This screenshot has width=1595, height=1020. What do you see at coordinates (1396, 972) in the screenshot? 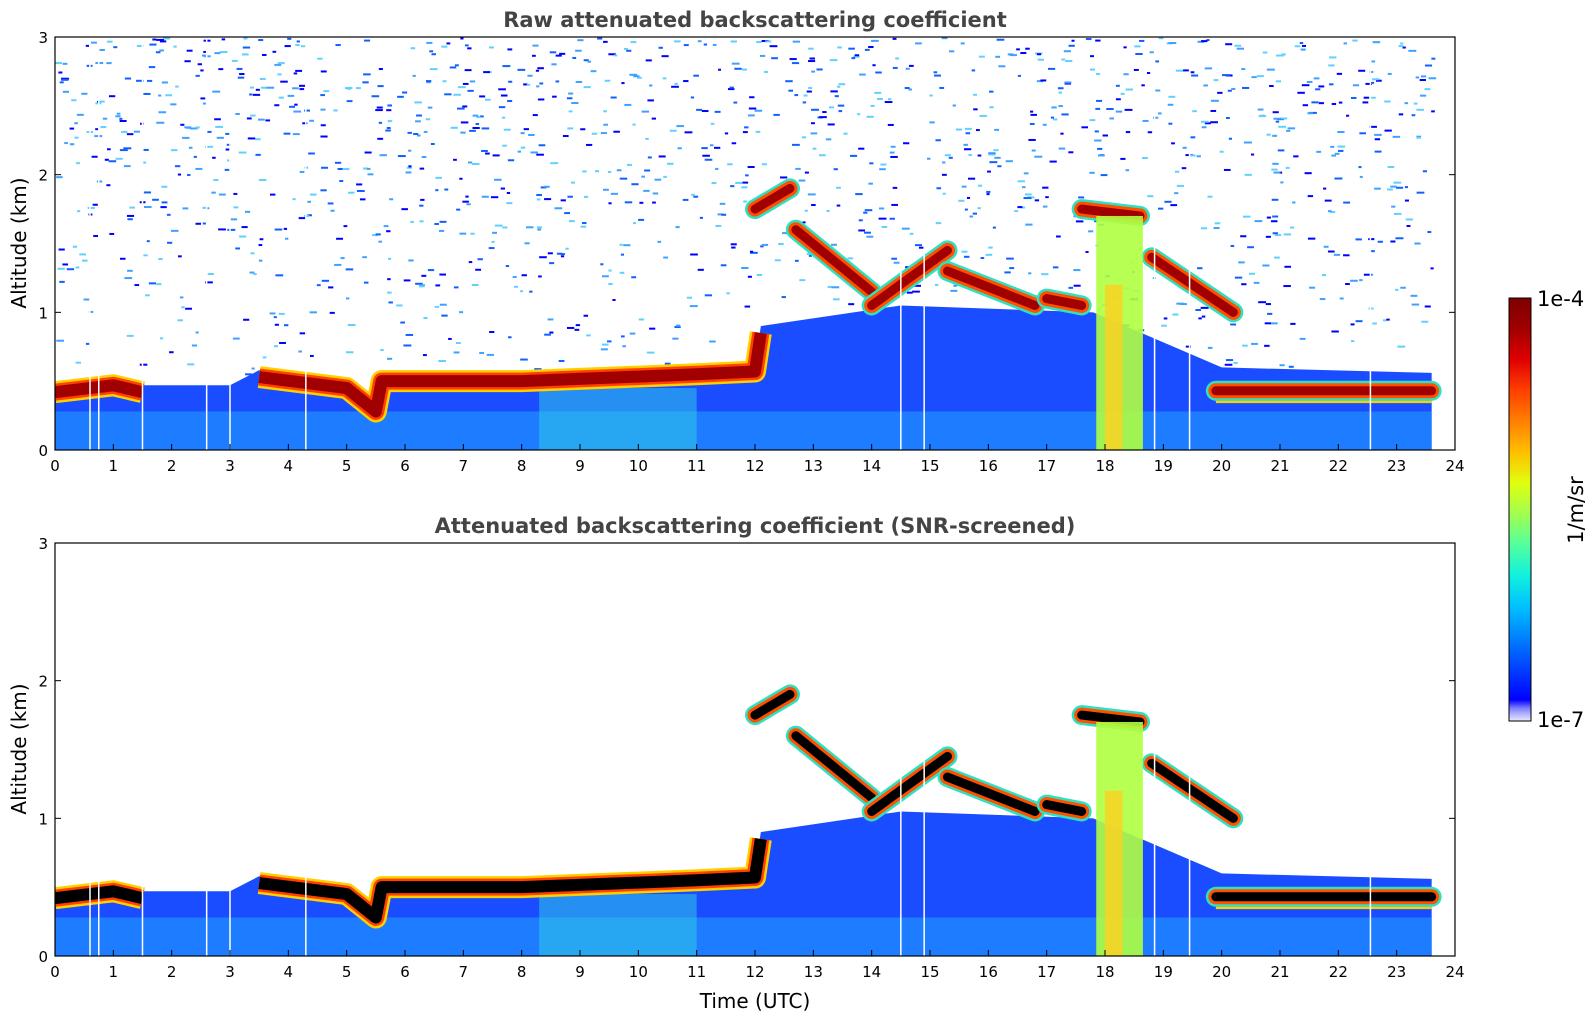
I see `x-tick-label: 23` at bounding box center [1396, 972].